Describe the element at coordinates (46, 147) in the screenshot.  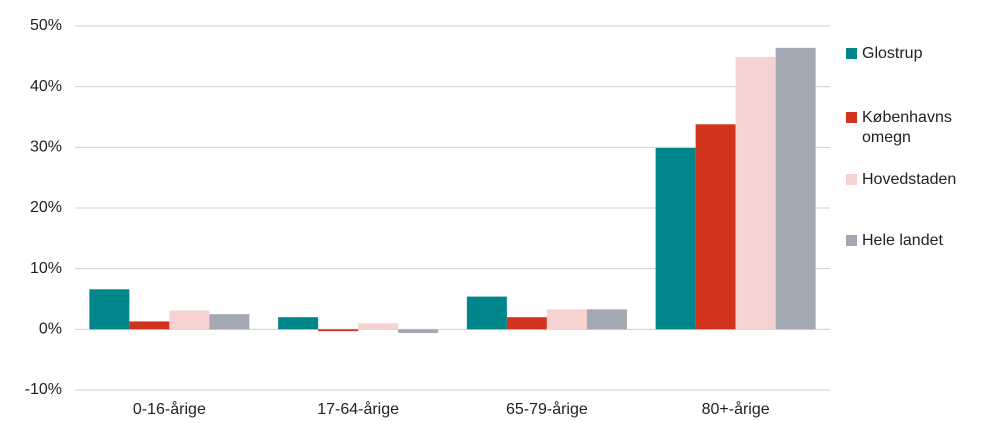
I see `y-tick-label: 30%` at that location.